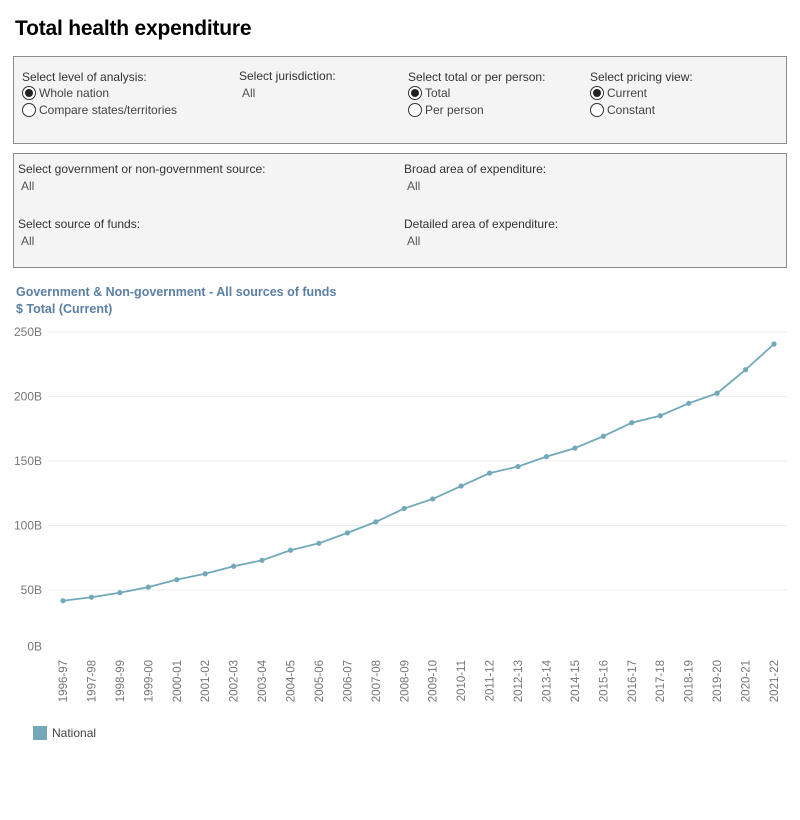  I want to click on source-of-funds-filter: Select source of funds: All, so click(79, 232).